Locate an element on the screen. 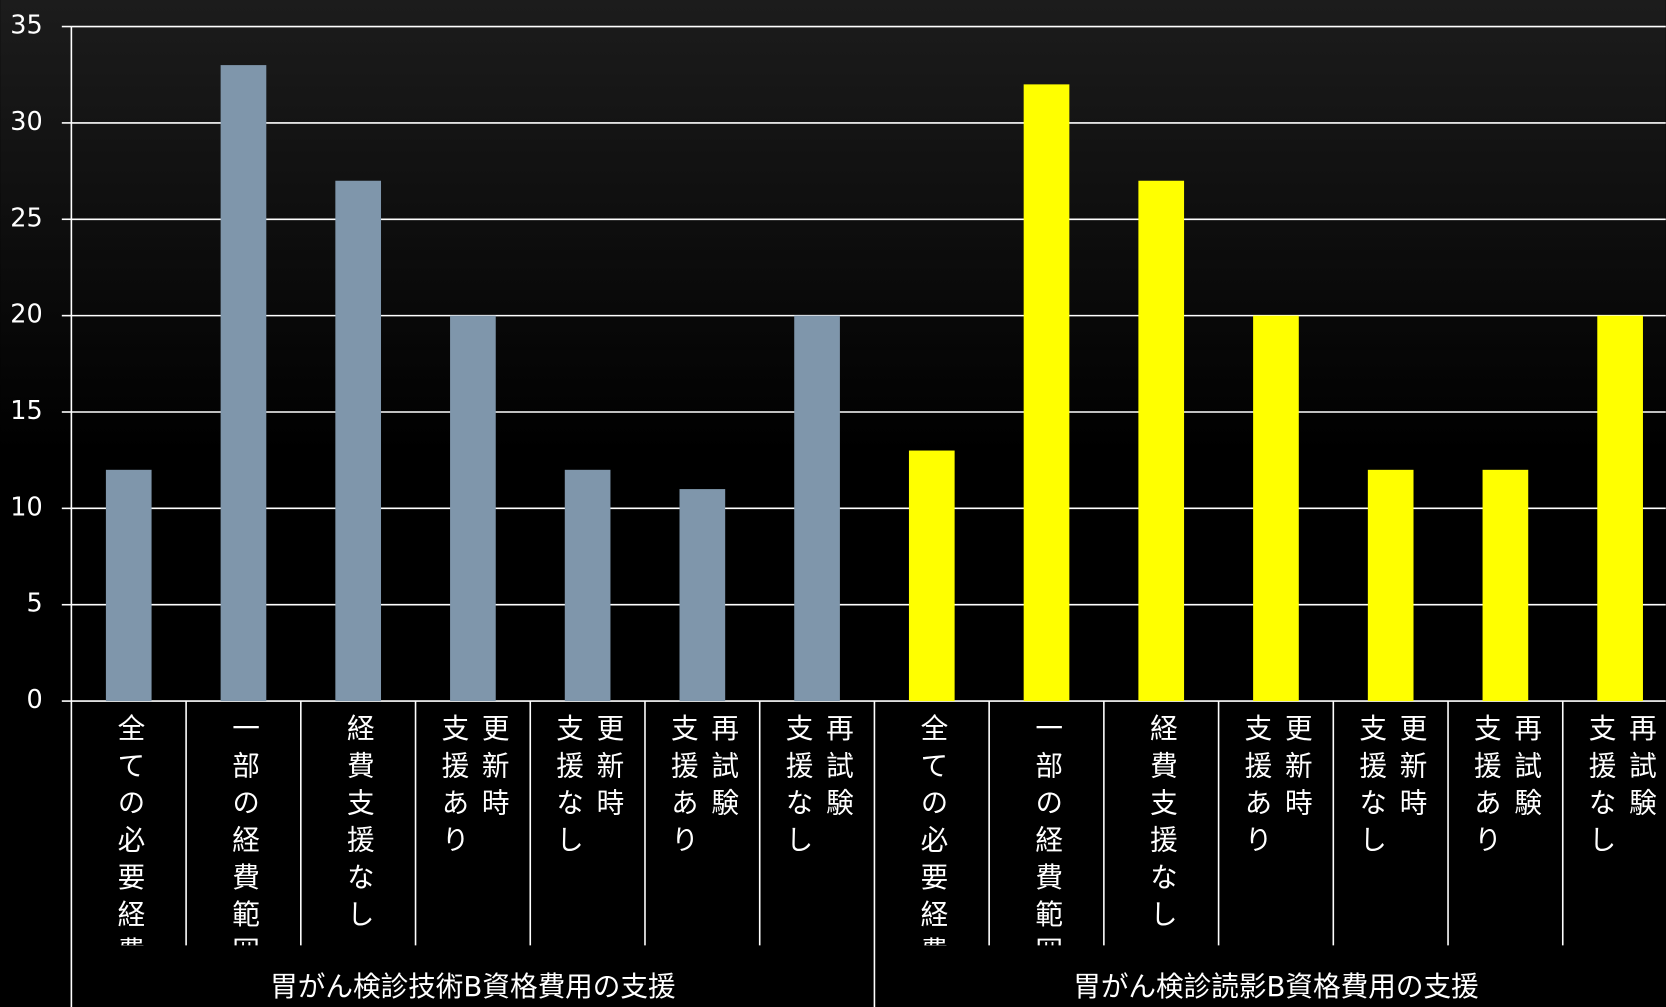  y-tick-label: 25 is located at coordinates (26, 218).